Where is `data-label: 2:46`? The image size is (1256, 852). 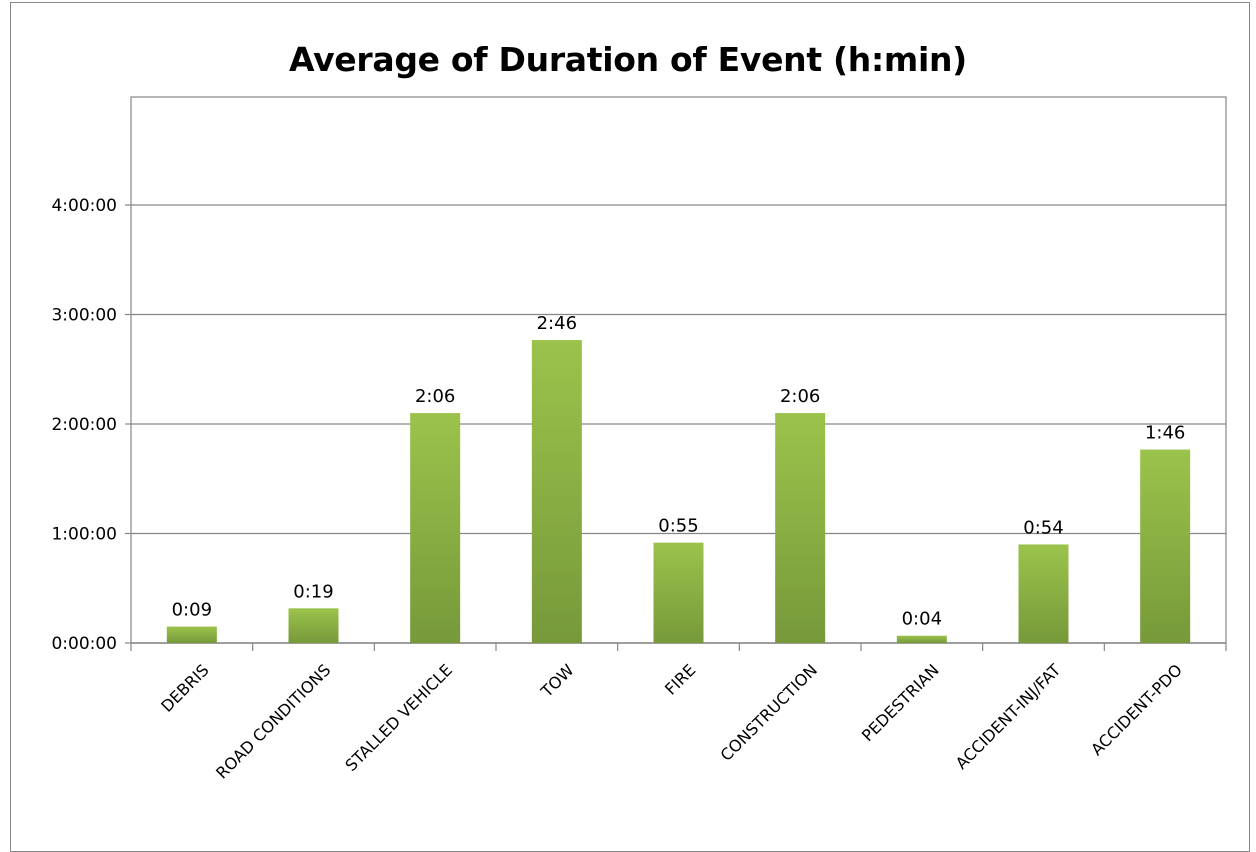
data-label: 2:46 is located at coordinates (557, 323).